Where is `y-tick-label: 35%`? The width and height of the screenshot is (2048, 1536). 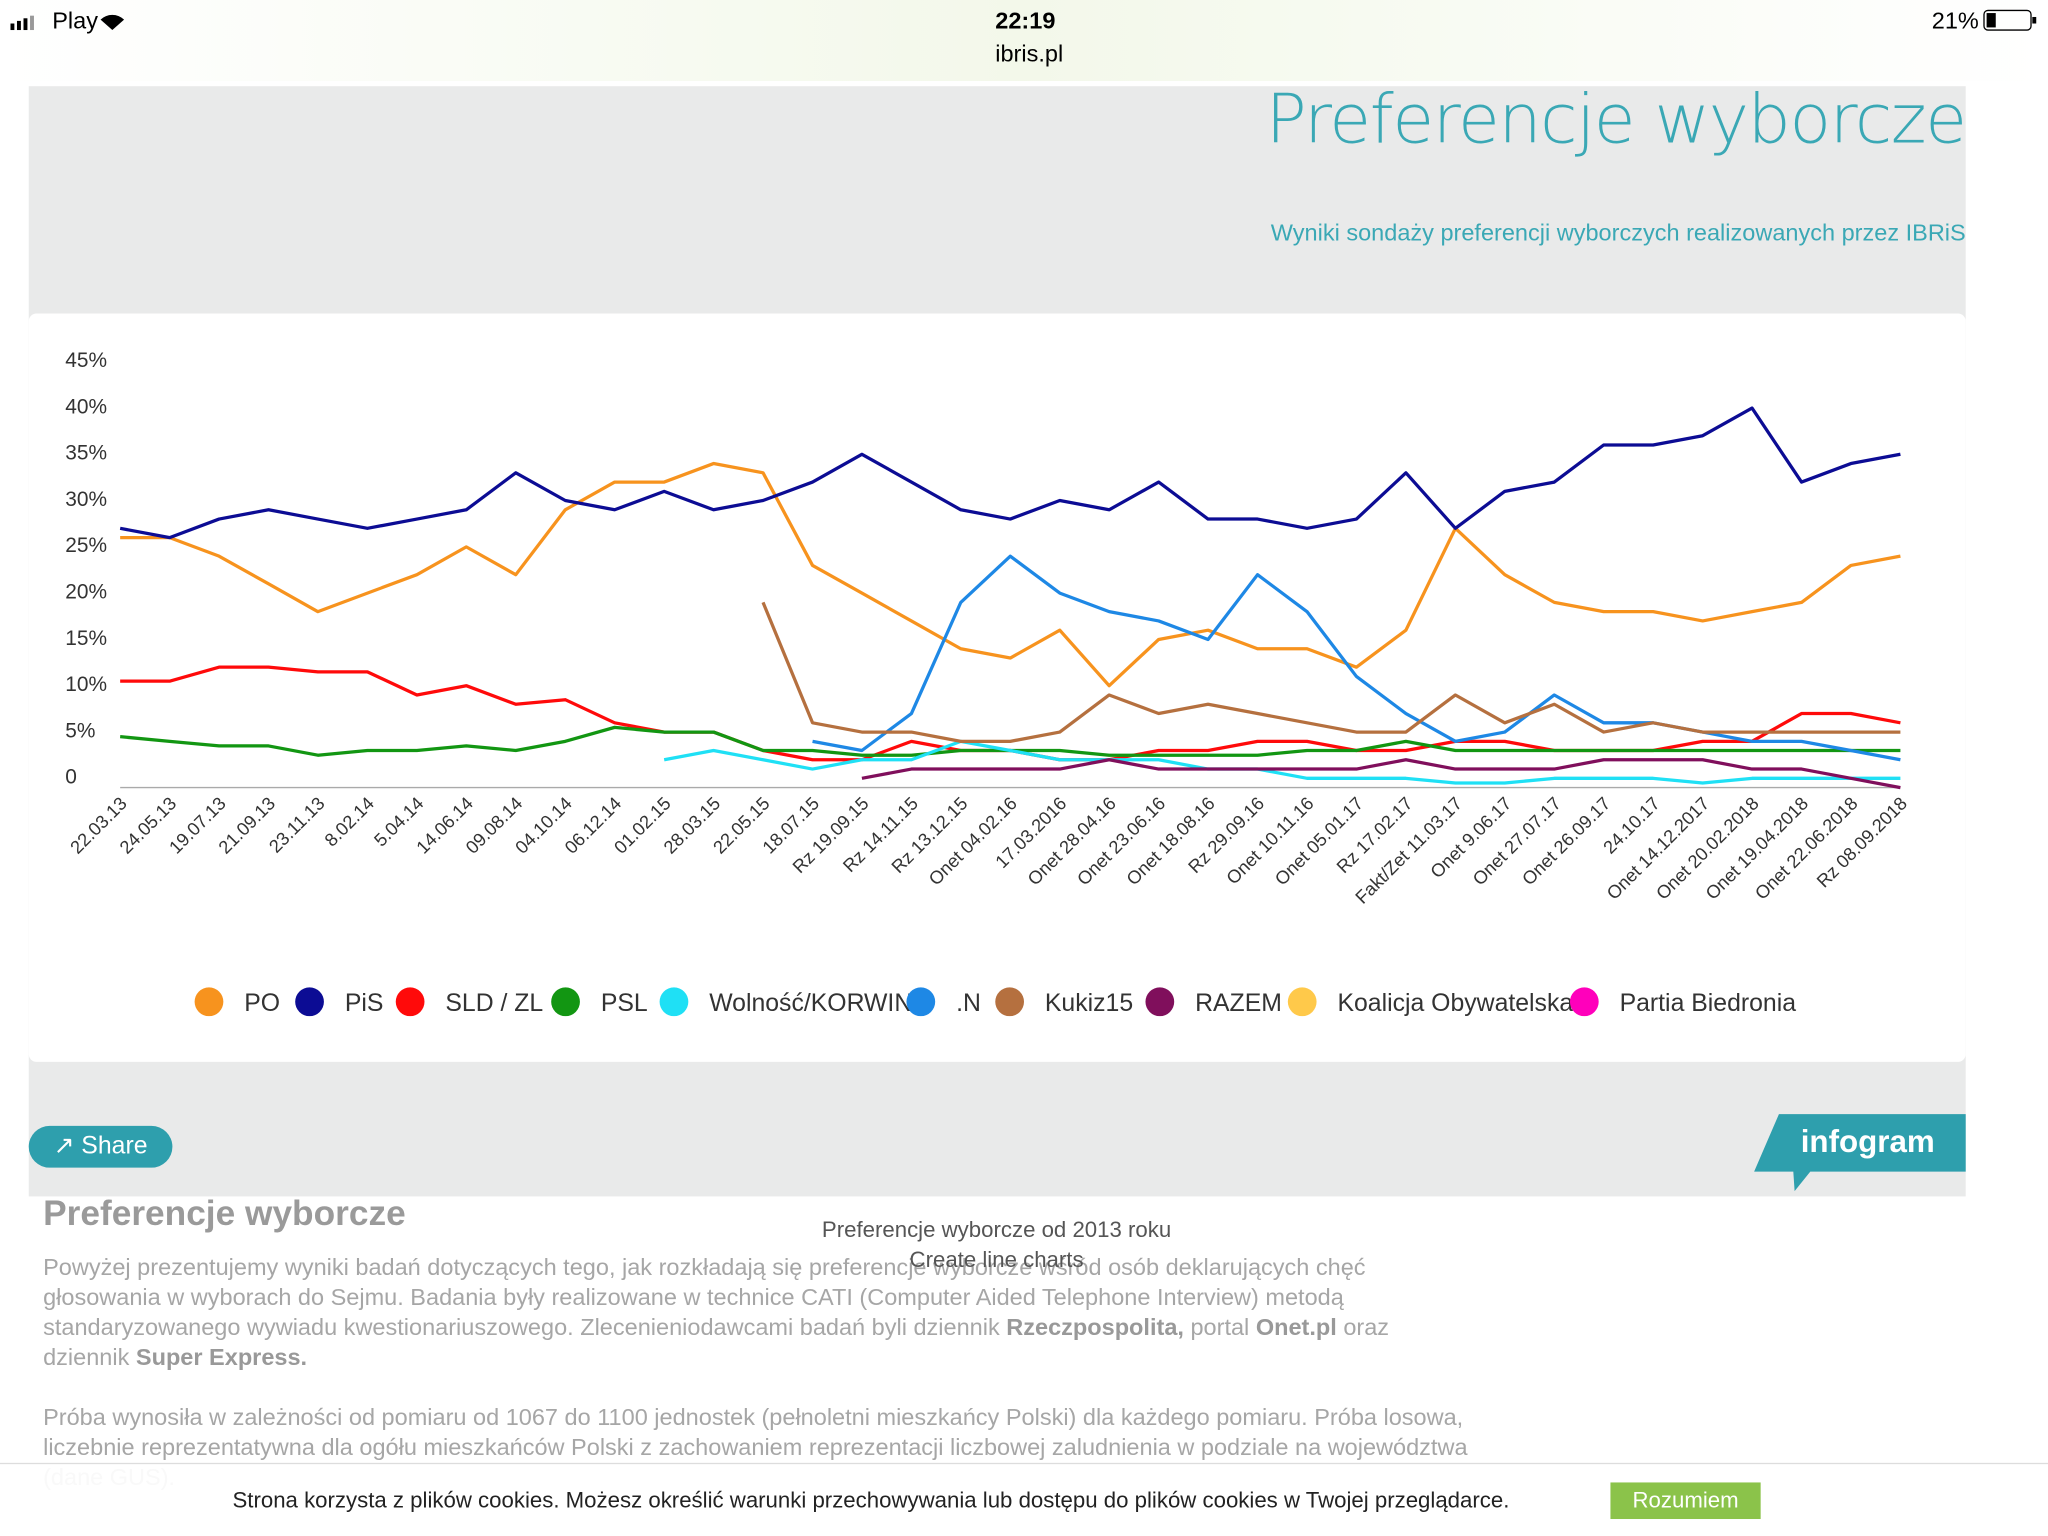 y-tick-label: 35% is located at coordinates (86, 453).